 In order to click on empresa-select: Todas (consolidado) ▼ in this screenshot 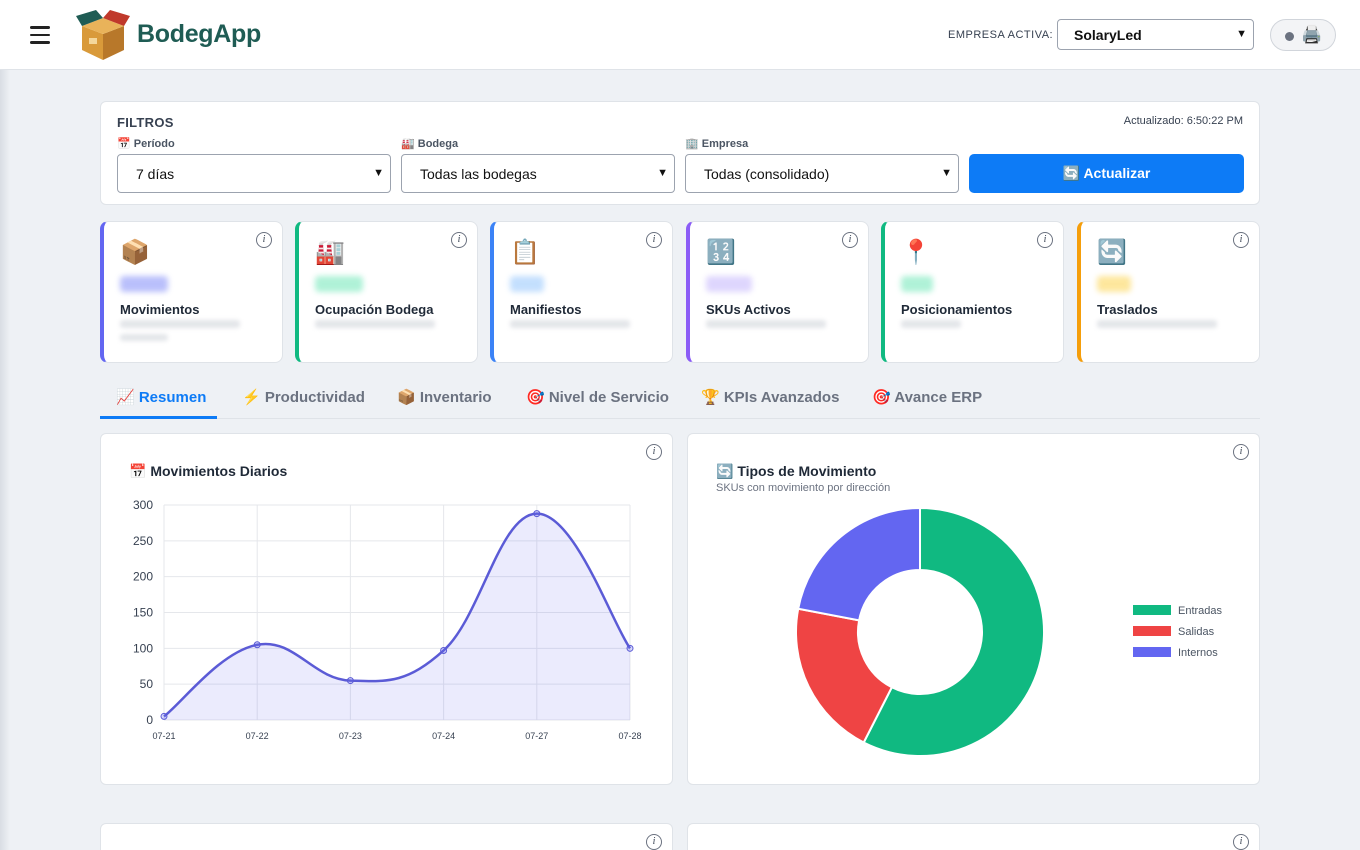, I will do `click(822, 173)`.